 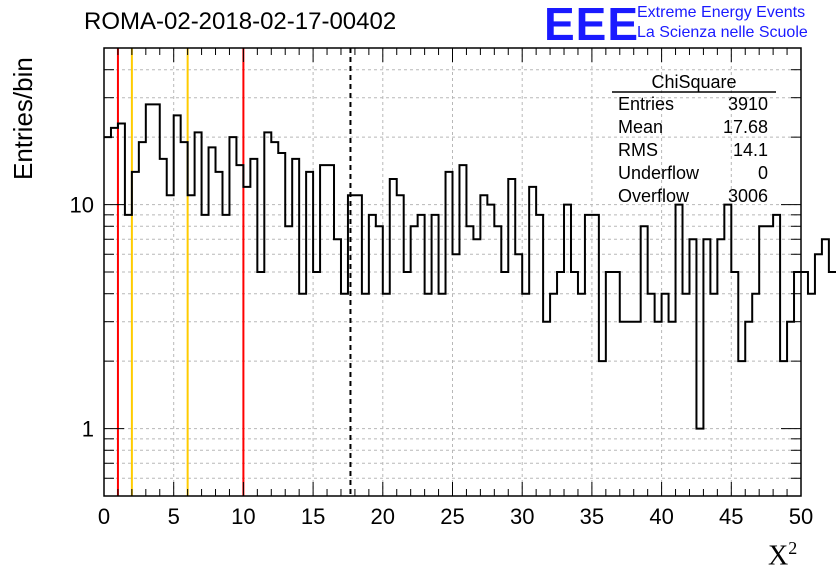 What do you see at coordinates (88, 429) in the screenshot?
I see `y-tick-label: 1` at bounding box center [88, 429].